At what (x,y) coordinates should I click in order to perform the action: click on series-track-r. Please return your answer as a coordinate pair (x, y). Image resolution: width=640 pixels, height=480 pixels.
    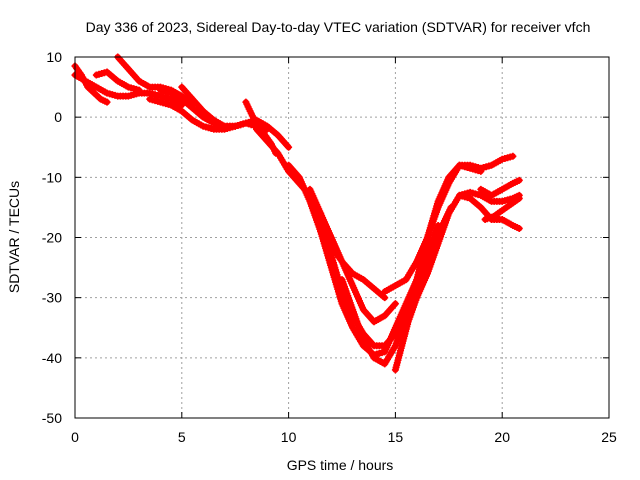
    Looking at the image, I should click on (500, 187).